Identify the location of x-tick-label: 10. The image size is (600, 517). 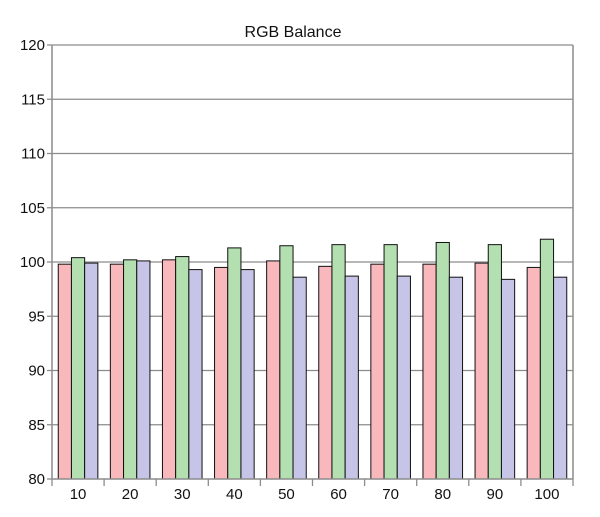
(78, 494).